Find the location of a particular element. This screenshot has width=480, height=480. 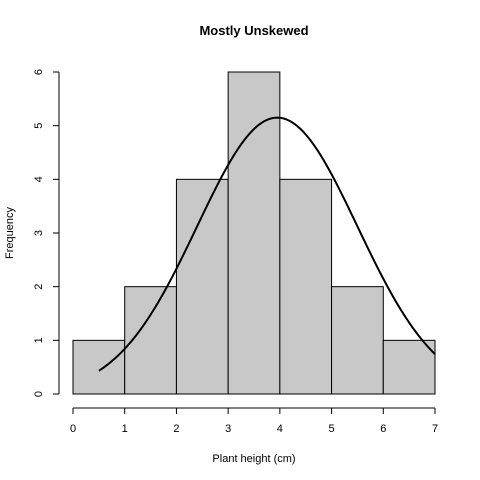

x-axis: 0 1 2 3 4 5 6 7 is located at coordinates (254, 421).